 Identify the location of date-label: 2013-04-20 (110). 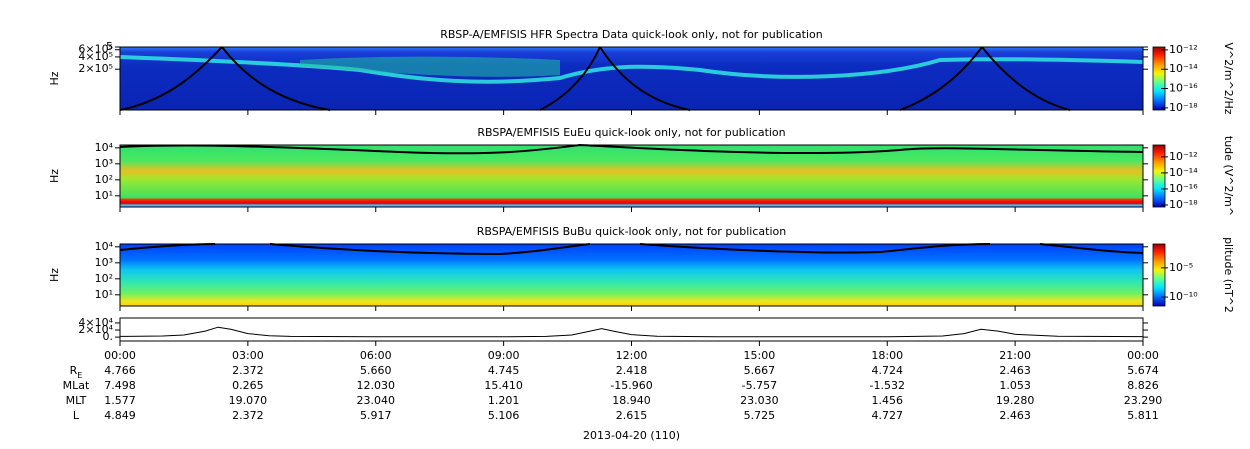
(631, 435).